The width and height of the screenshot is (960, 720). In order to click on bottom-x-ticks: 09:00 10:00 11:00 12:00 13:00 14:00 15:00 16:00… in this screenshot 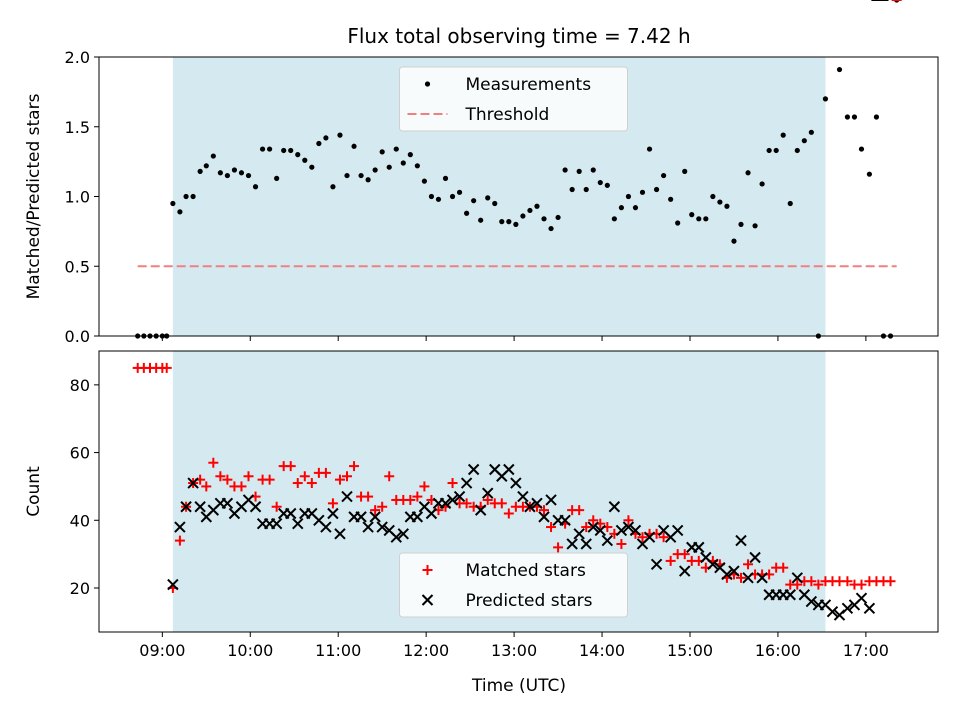, I will do `click(514, 646)`.